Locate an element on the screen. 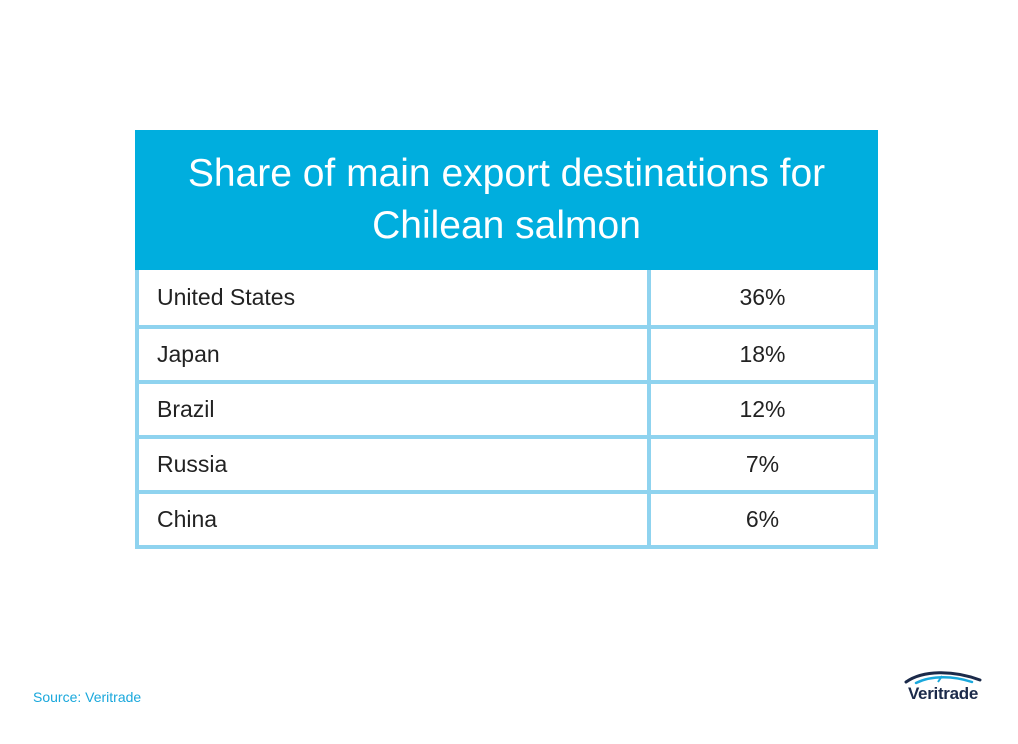 Image resolution: width=1018 pixels, height=744 pixels. table-row: Russia 7% is located at coordinates (506, 462).